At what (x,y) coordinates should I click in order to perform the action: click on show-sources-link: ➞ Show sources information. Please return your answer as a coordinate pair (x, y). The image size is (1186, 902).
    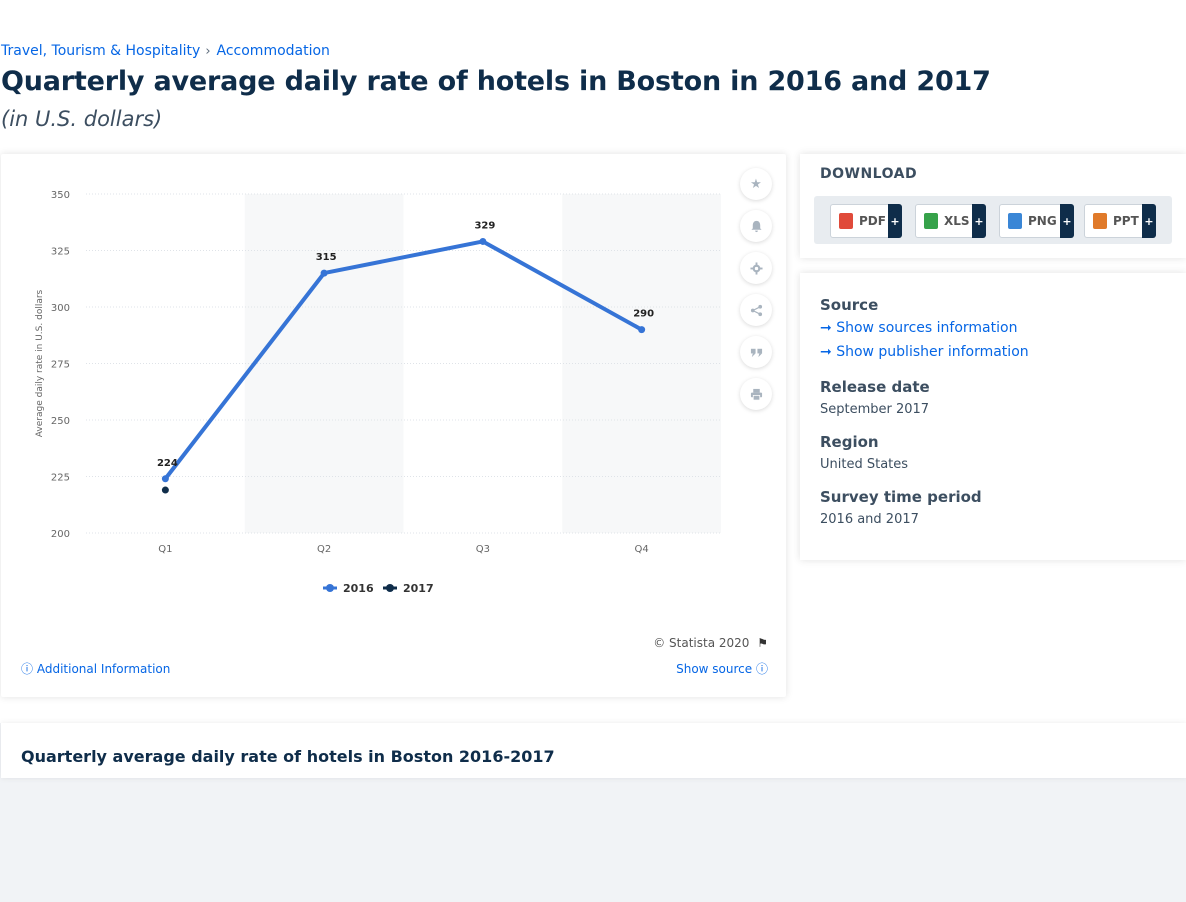
    Looking at the image, I should click on (918, 328).